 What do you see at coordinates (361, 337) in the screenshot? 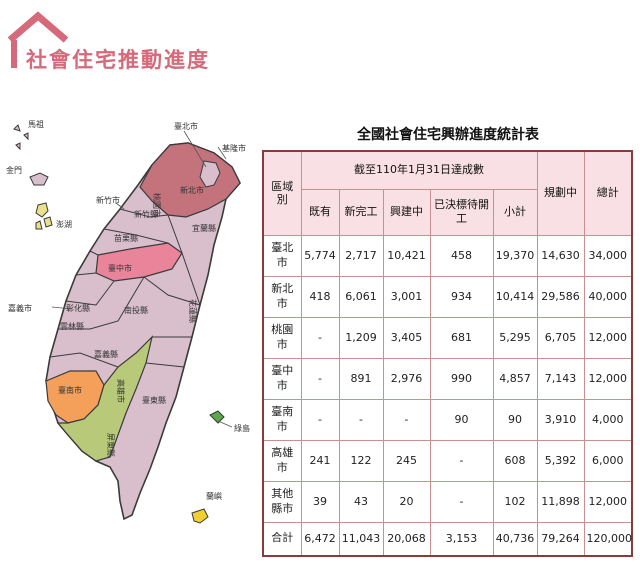
I see `cell-new-completed: 1,209` at bounding box center [361, 337].